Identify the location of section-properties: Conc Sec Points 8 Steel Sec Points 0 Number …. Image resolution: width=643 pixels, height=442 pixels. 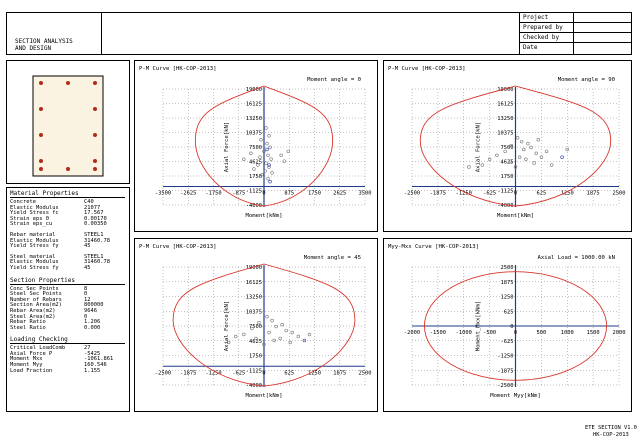
(68, 309).